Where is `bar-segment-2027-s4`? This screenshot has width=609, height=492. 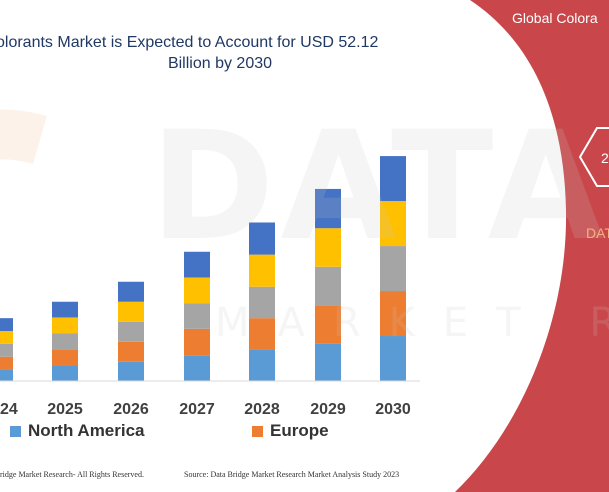 bar-segment-2027-s4 is located at coordinates (197, 264).